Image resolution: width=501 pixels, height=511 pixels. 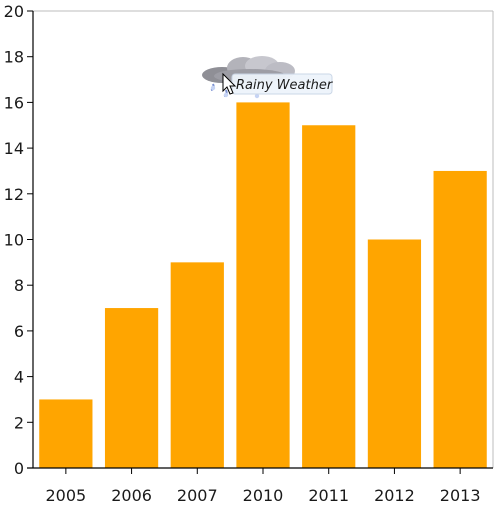 I want to click on bar-2010, so click(x=263, y=285).